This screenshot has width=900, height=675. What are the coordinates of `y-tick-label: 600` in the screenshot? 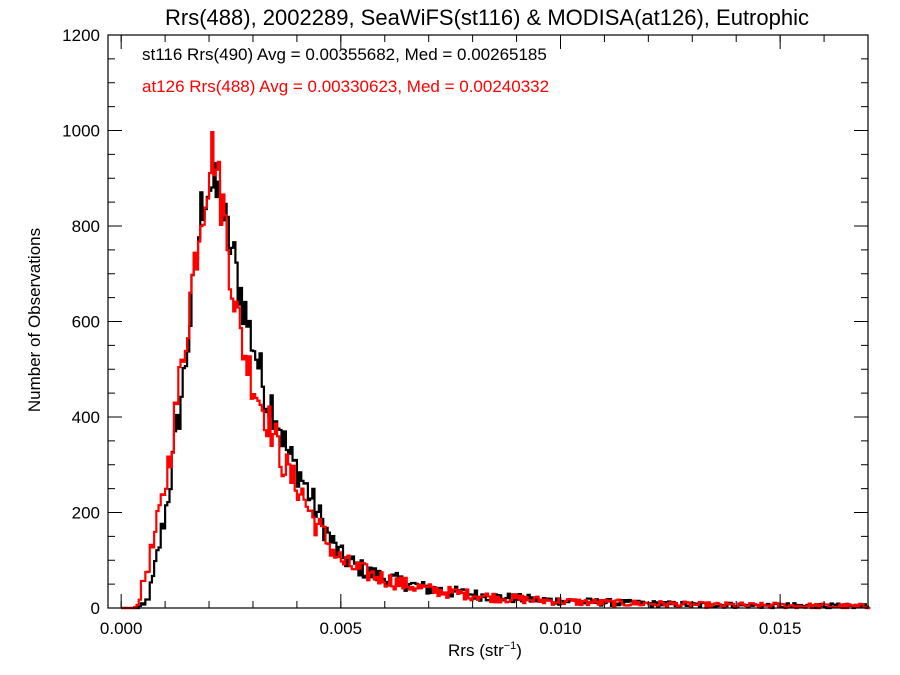 It's located at (86, 322).